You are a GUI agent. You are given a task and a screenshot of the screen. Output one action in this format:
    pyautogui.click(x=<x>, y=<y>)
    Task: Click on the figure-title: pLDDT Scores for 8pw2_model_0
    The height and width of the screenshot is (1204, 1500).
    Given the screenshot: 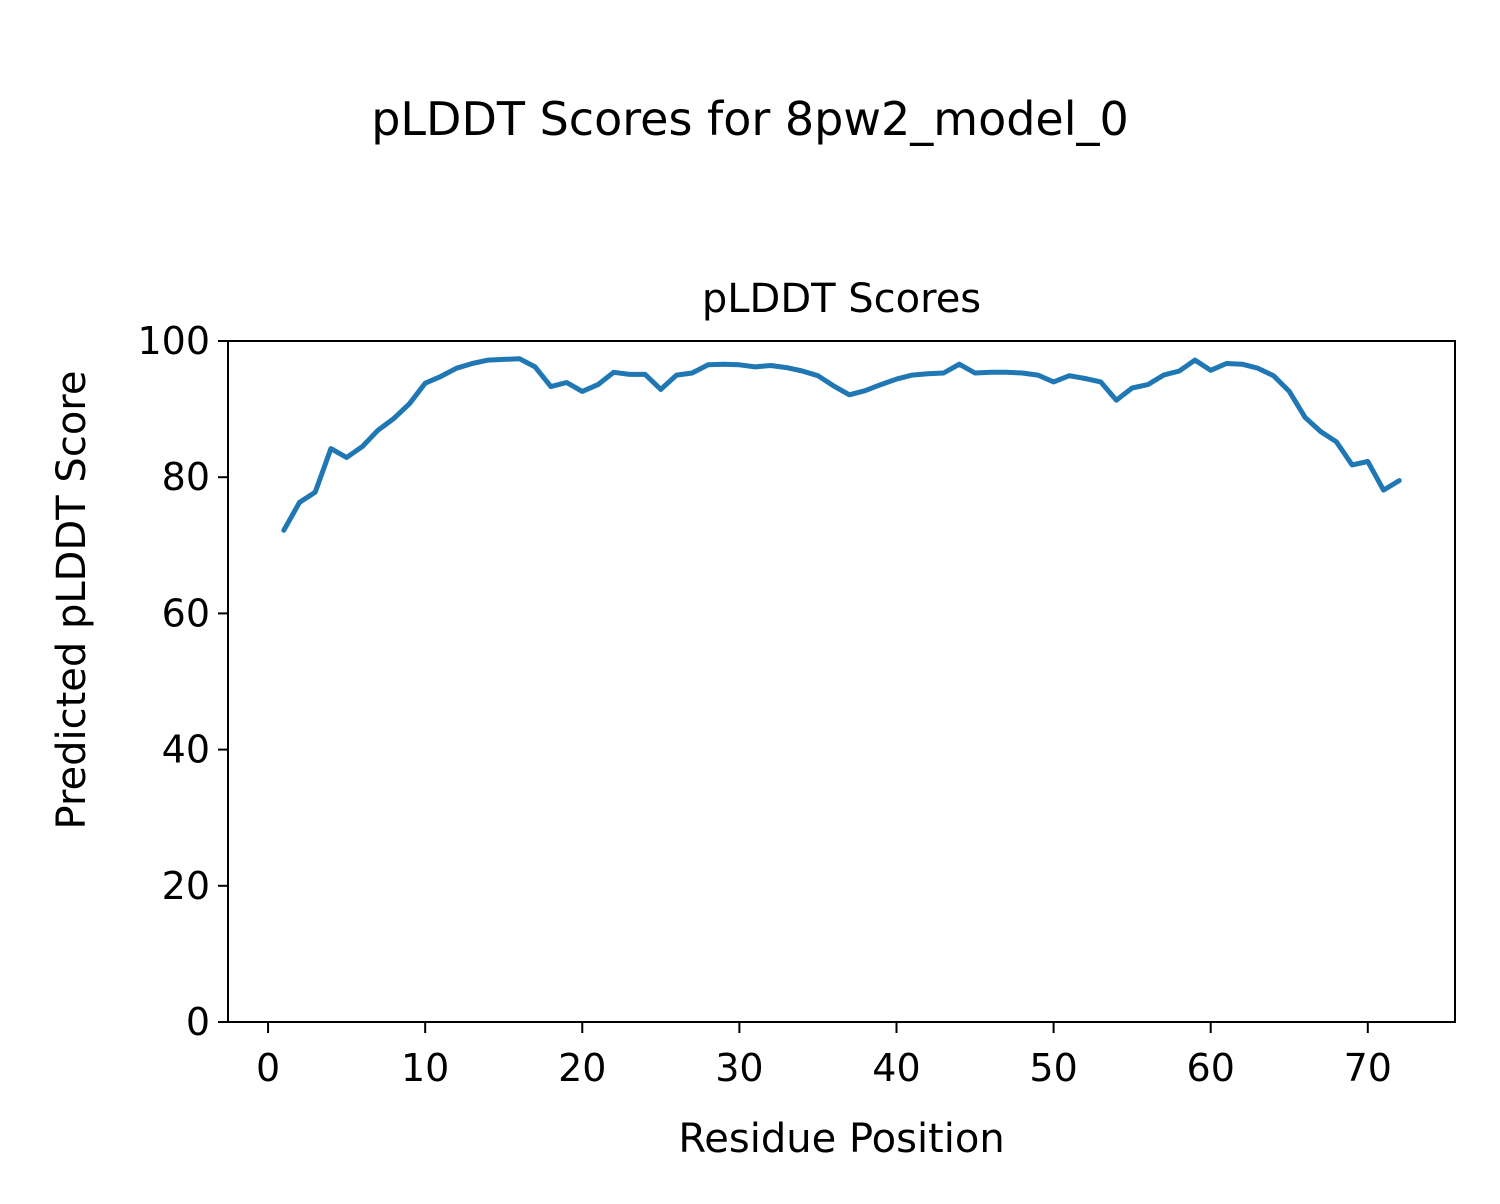 What is the action you would take?
    pyautogui.click(x=750, y=119)
    